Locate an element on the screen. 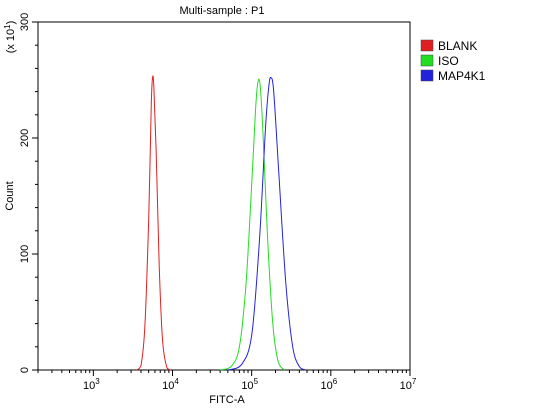 The width and height of the screenshot is (548, 409). y-tick-label: 300 is located at coordinates (25, 22).